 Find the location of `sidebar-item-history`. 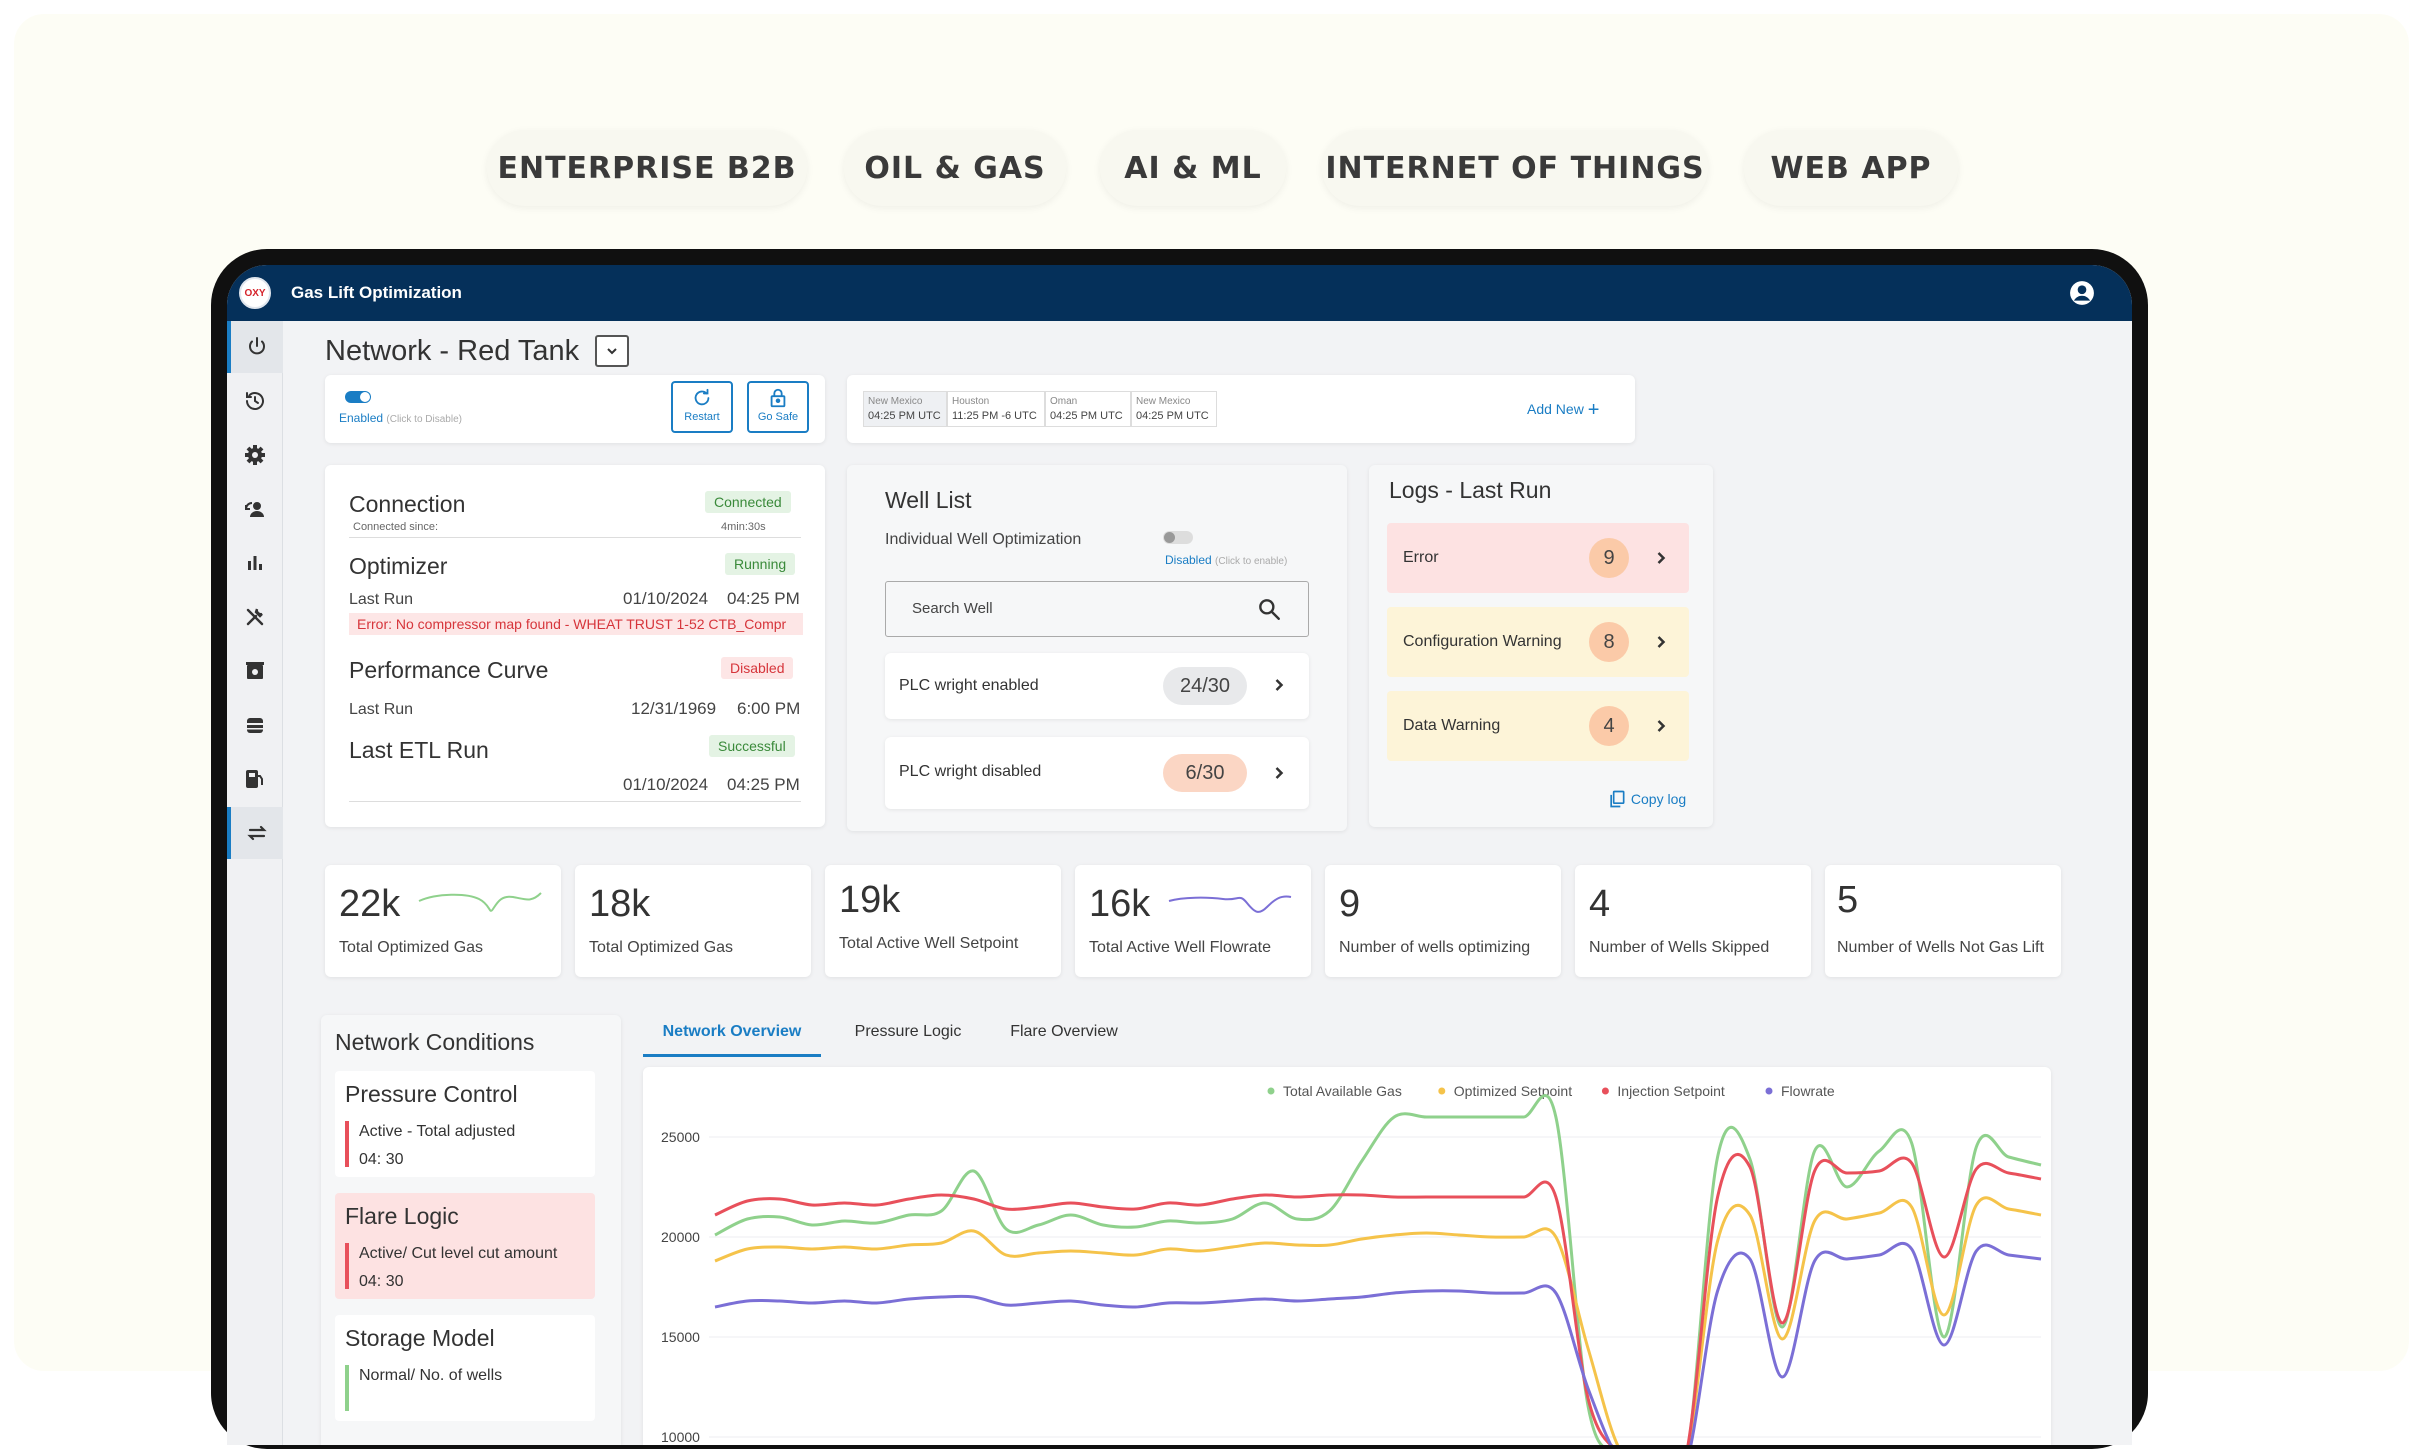

sidebar-item-history is located at coordinates (255, 401).